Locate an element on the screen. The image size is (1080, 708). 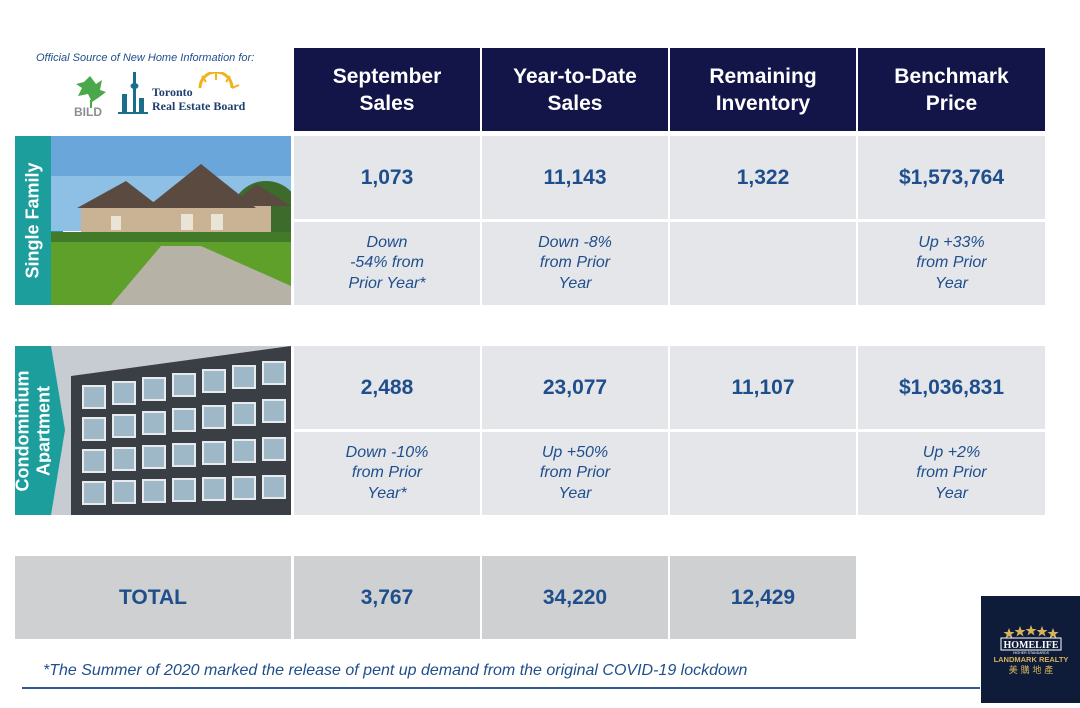
total-ytd-sales: 34,220 is located at coordinates (575, 597).